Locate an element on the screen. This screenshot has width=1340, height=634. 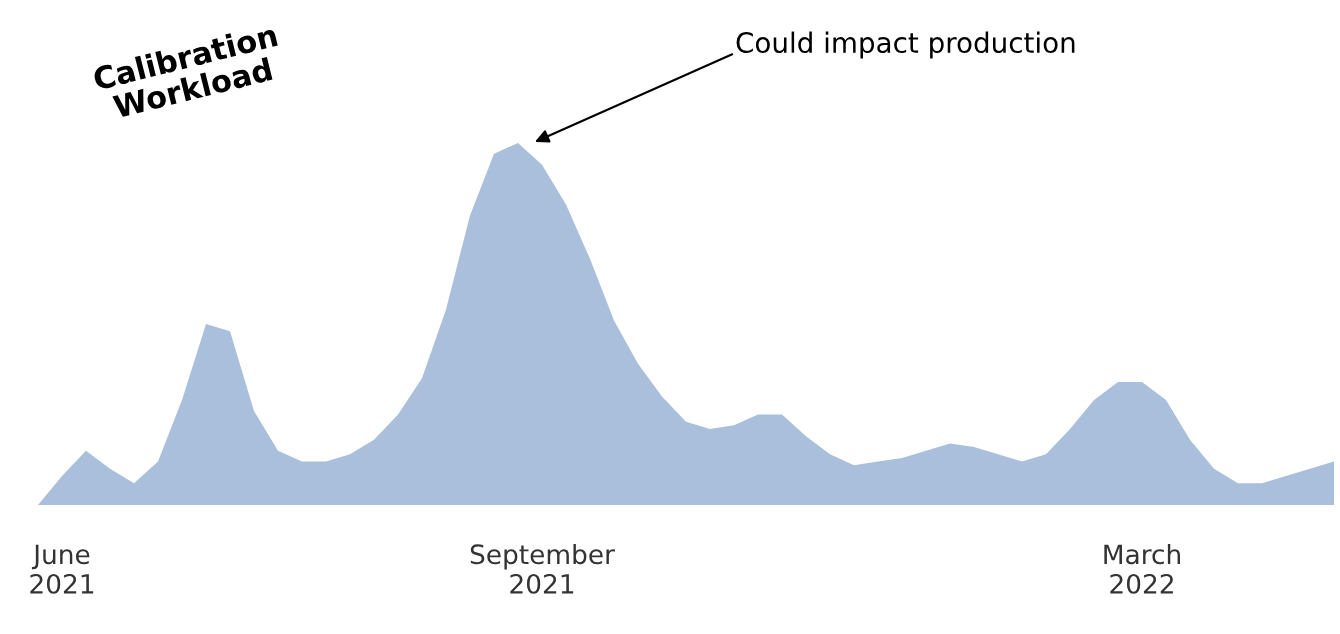
x-tick-label: September 2021 is located at coordinates (542, 568).